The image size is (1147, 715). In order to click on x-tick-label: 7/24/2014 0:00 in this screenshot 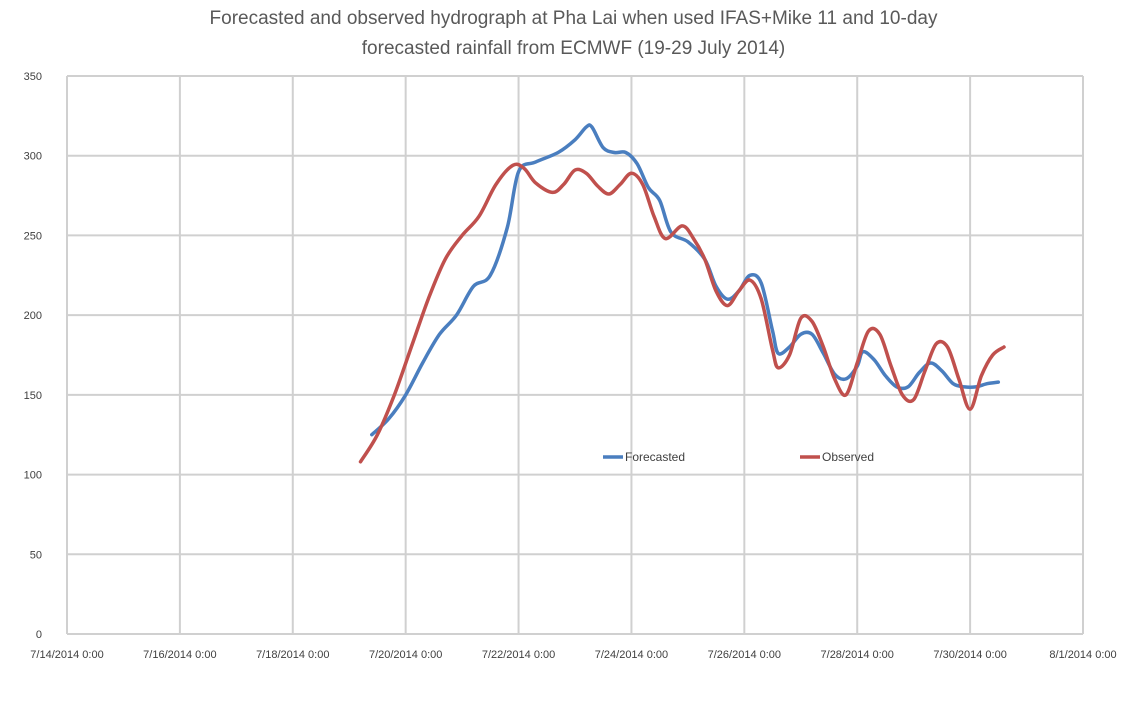, I will do `click(631, 655)`.